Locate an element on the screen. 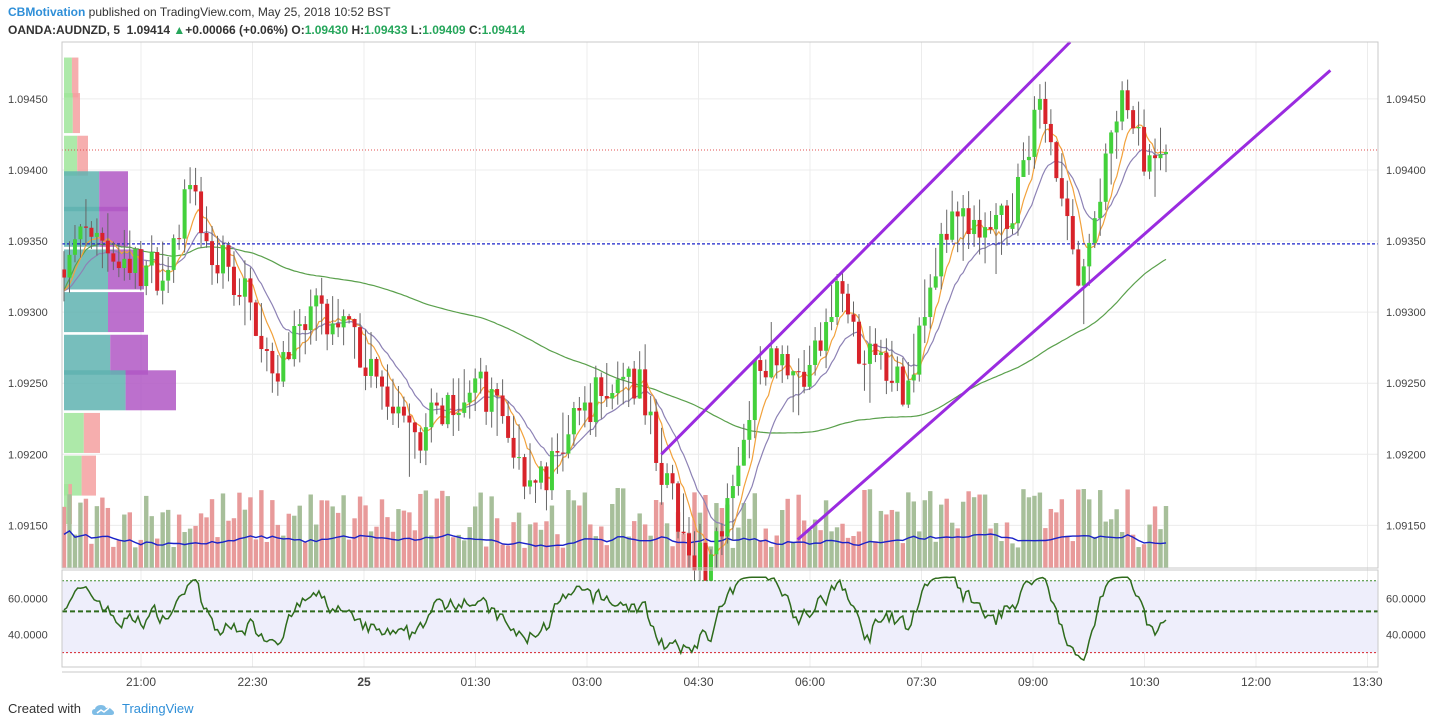  symbol-label: OANDA:AUDNZD, 5 is located at coordinates (64, 30).